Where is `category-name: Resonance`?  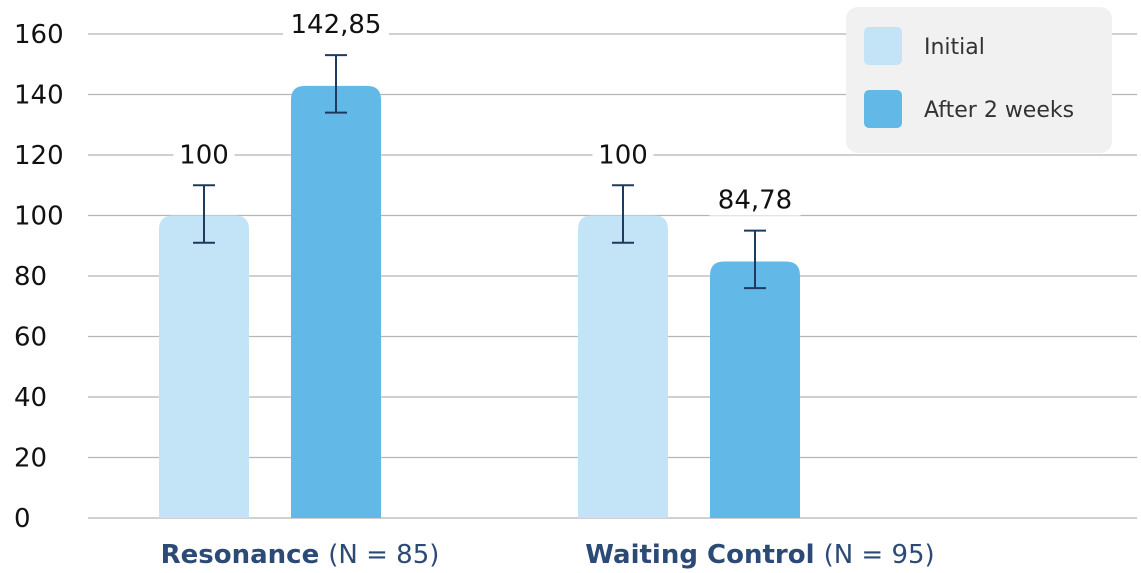 category-name: Resonance is located at coordinates (245, 555).